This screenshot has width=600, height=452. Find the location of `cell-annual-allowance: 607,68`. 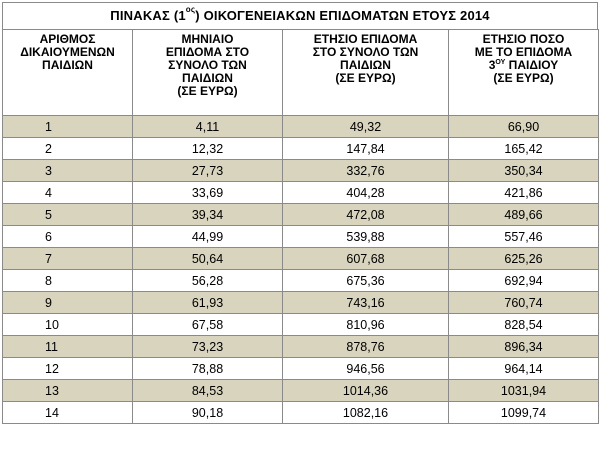

cell-annual-allowance: 607,68 is located at coordinates (365, 258).